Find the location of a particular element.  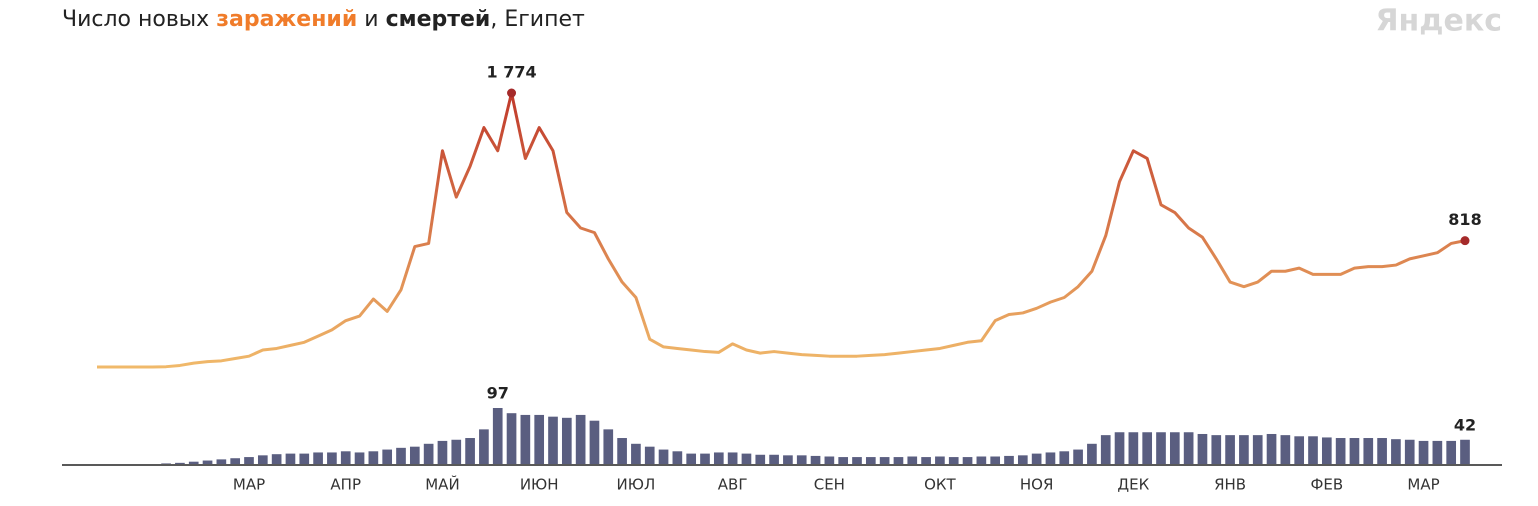

x-tick-label: НОЯ is located at coordinates (1037, 485).